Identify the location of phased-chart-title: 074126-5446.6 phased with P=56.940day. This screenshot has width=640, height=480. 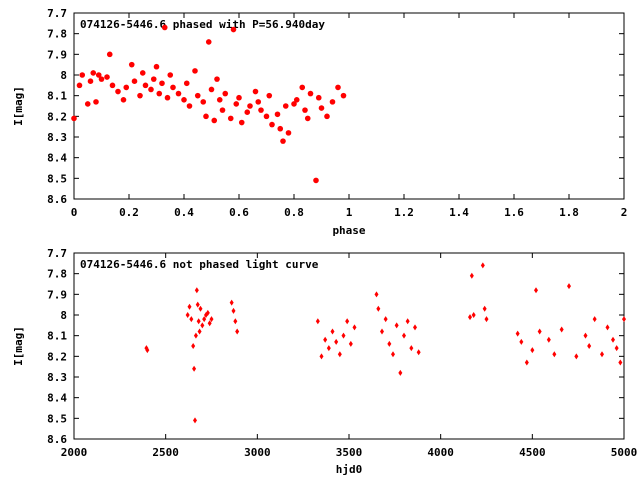
(202, 24).